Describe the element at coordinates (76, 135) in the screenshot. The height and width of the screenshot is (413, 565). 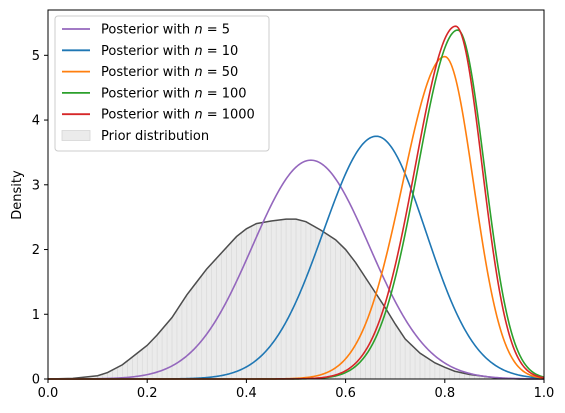
I see `legend-prior-swatch` at that location.